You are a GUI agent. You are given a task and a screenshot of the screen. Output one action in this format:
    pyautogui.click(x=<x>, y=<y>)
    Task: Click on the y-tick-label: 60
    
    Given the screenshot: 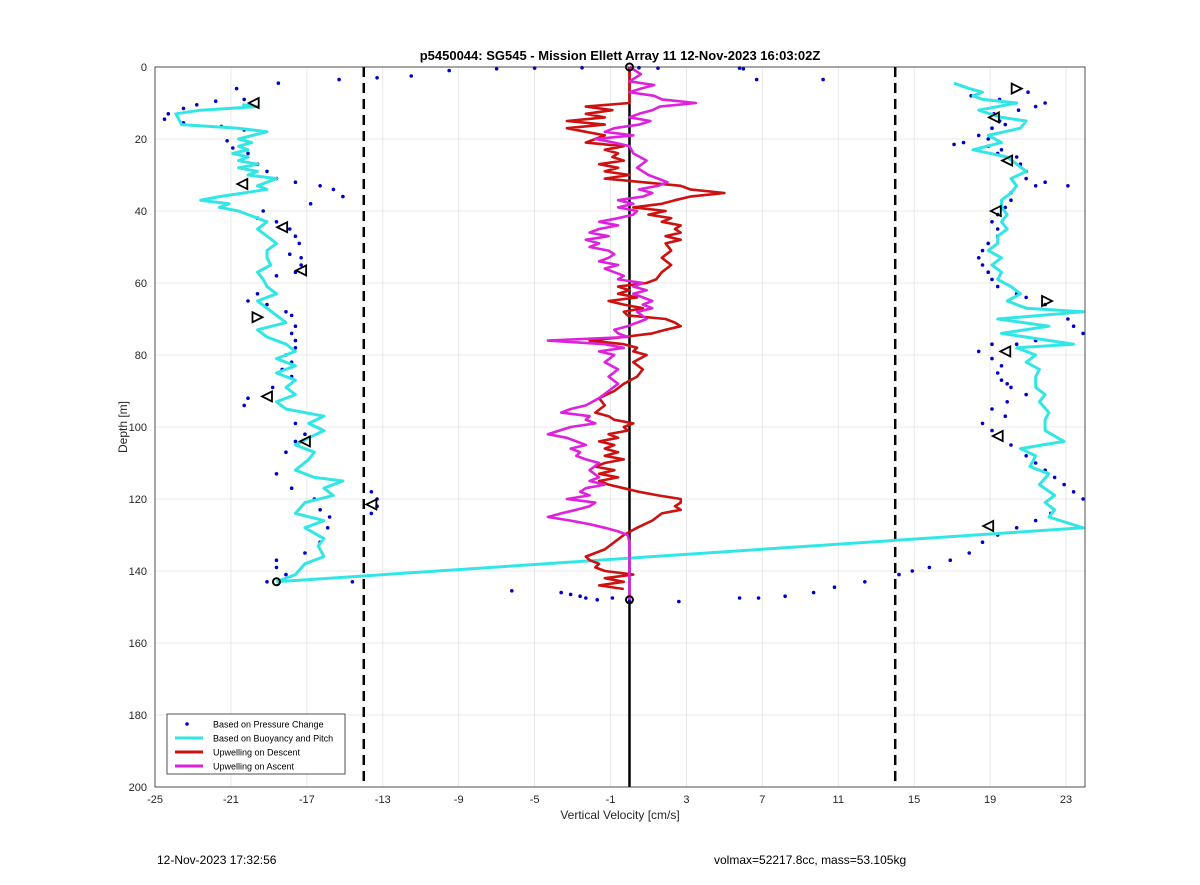 What is the action you would take?
    pyautogui.click(x=141, y=284)
    